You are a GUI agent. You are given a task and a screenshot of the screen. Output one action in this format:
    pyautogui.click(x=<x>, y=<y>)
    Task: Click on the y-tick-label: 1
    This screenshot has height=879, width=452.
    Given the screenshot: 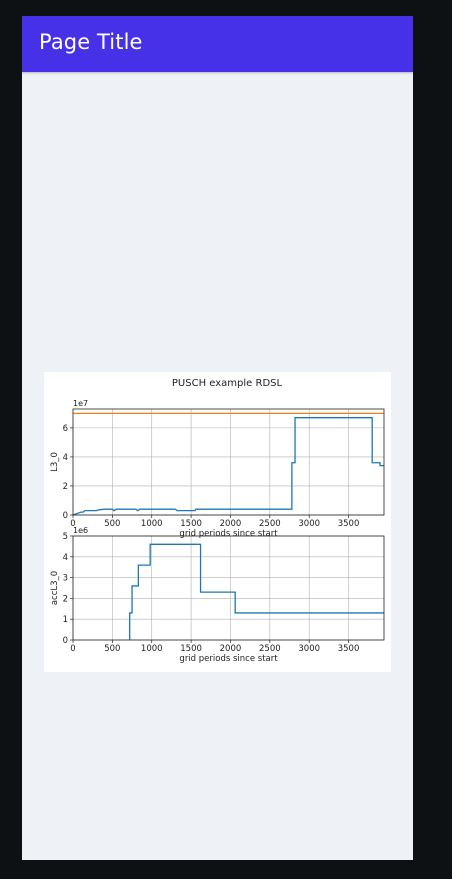 What is the action you would take?
    pyautogui.click(x=65, y=620)
    